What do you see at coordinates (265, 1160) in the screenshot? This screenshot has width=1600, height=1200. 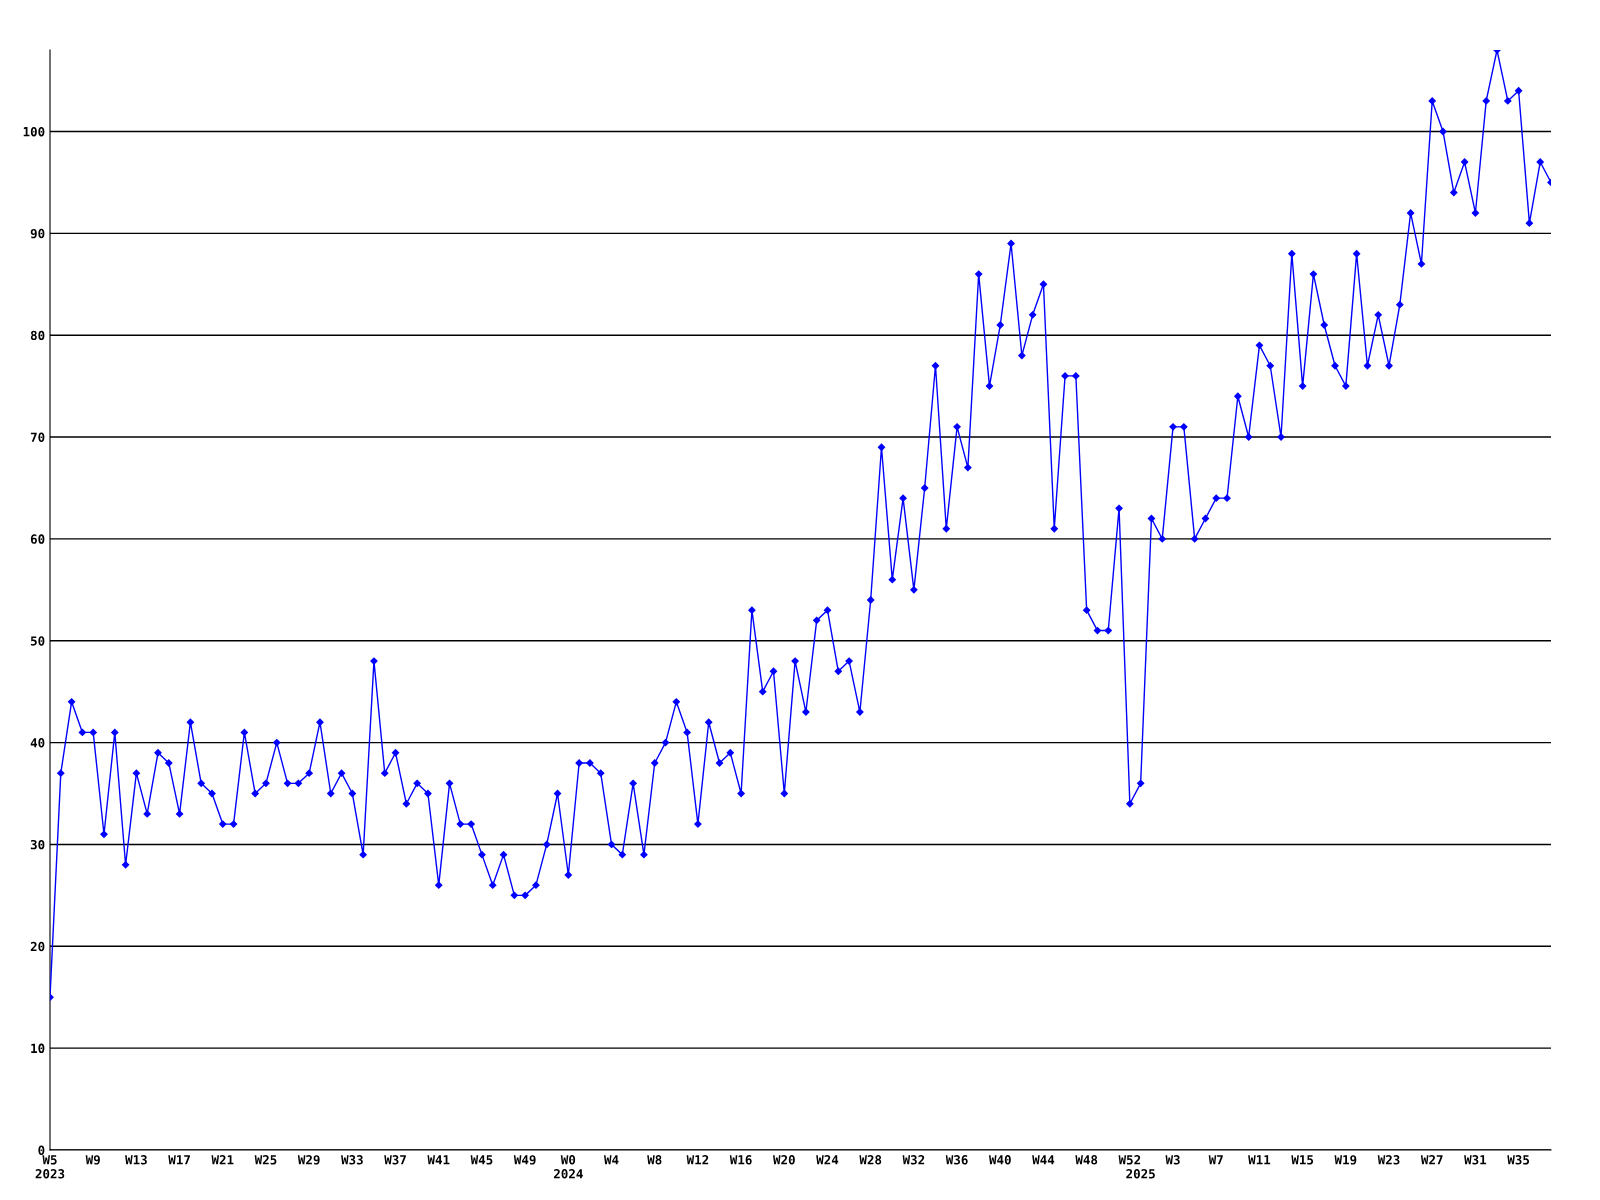 I see `x-tick-label: W25` at bounding box center [265, 1160].